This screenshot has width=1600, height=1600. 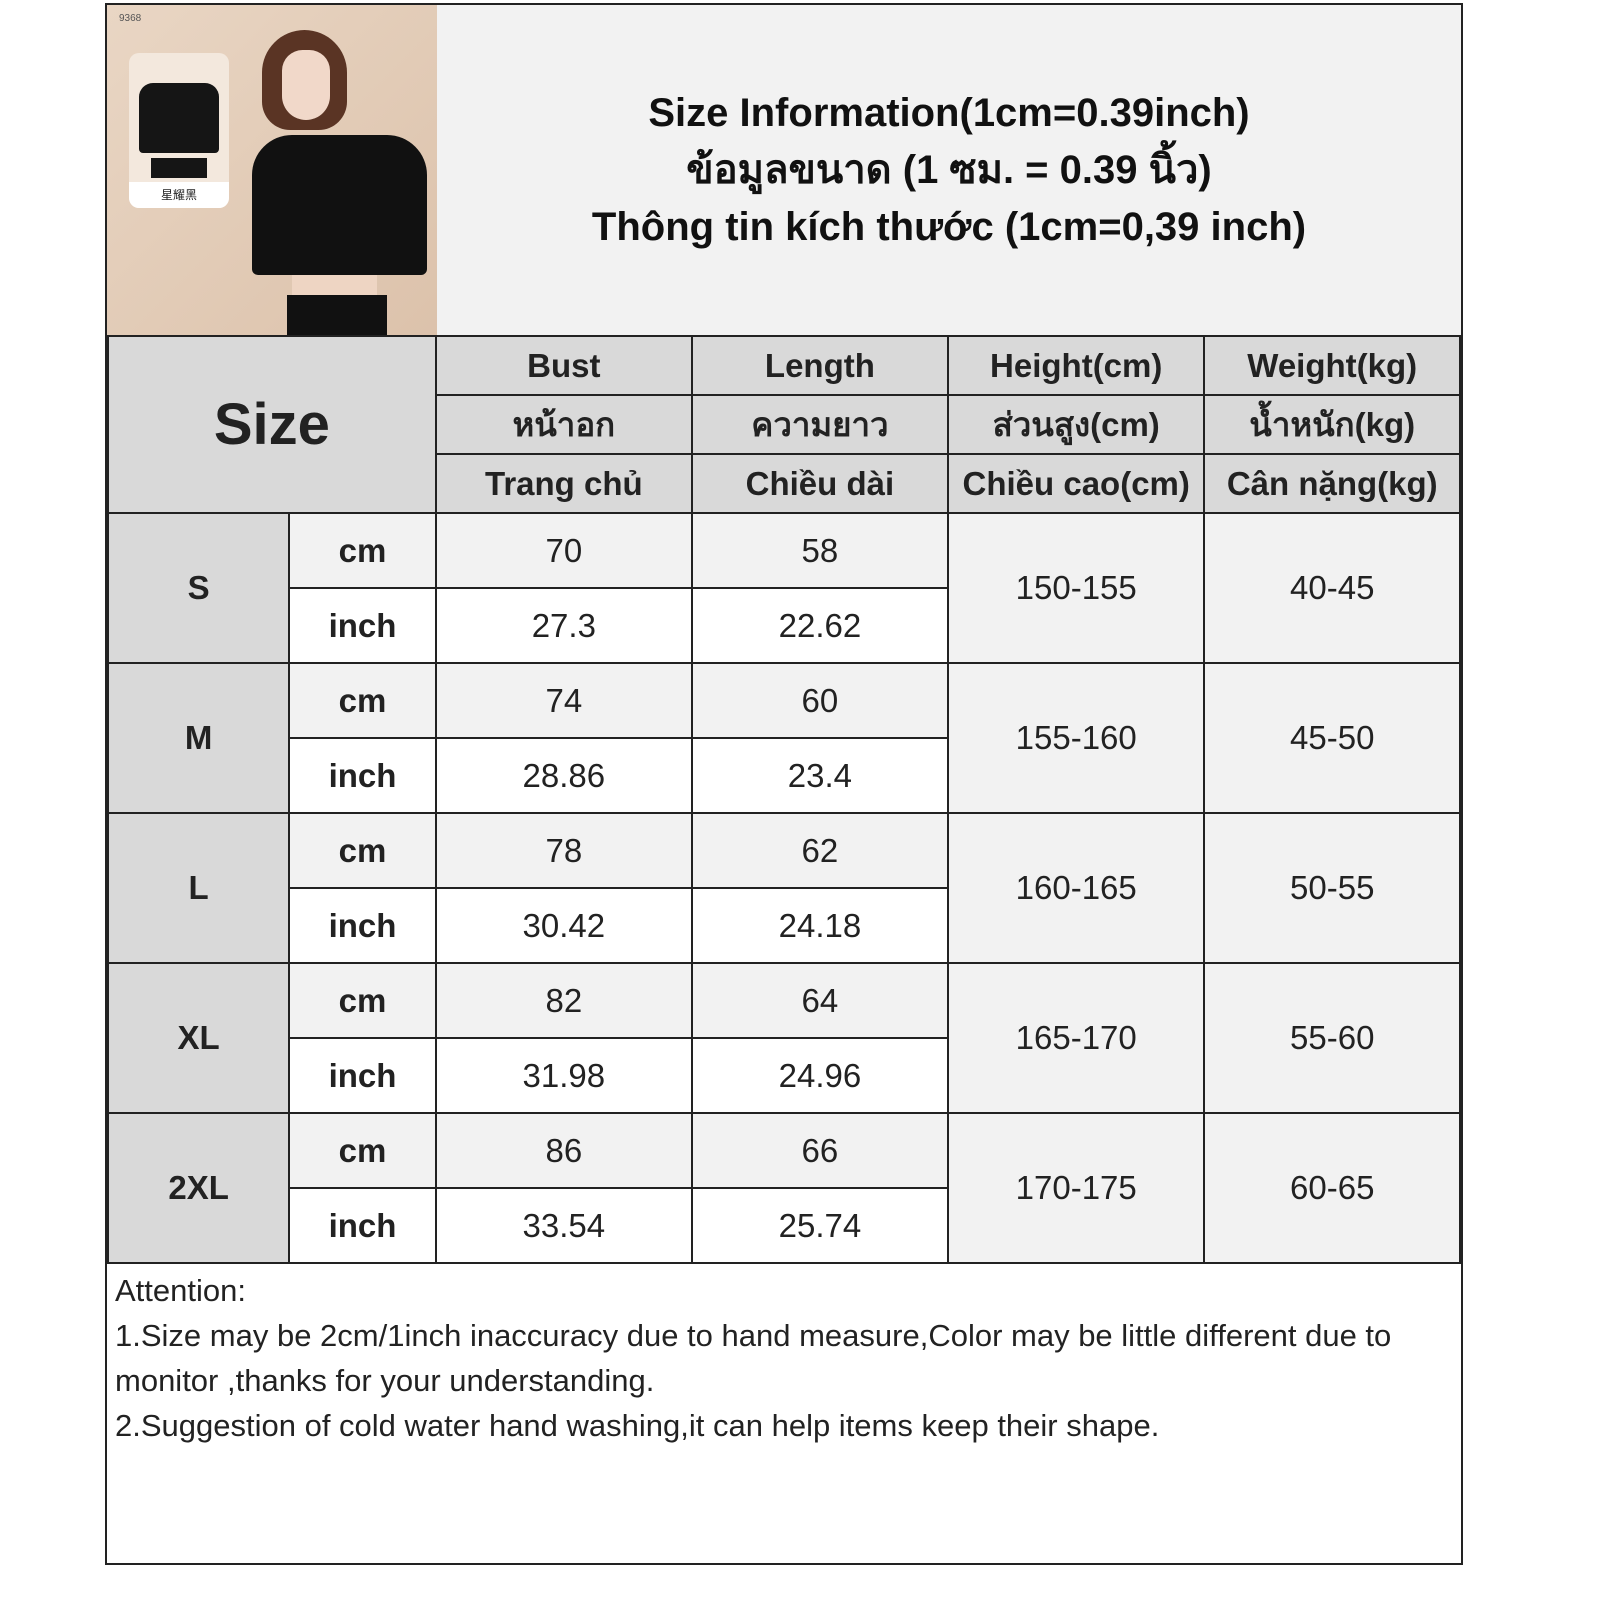 What do you see at coordinates (198, 738) in the screenshot?
I see `size-label: M` at bounding box center [198, 738].